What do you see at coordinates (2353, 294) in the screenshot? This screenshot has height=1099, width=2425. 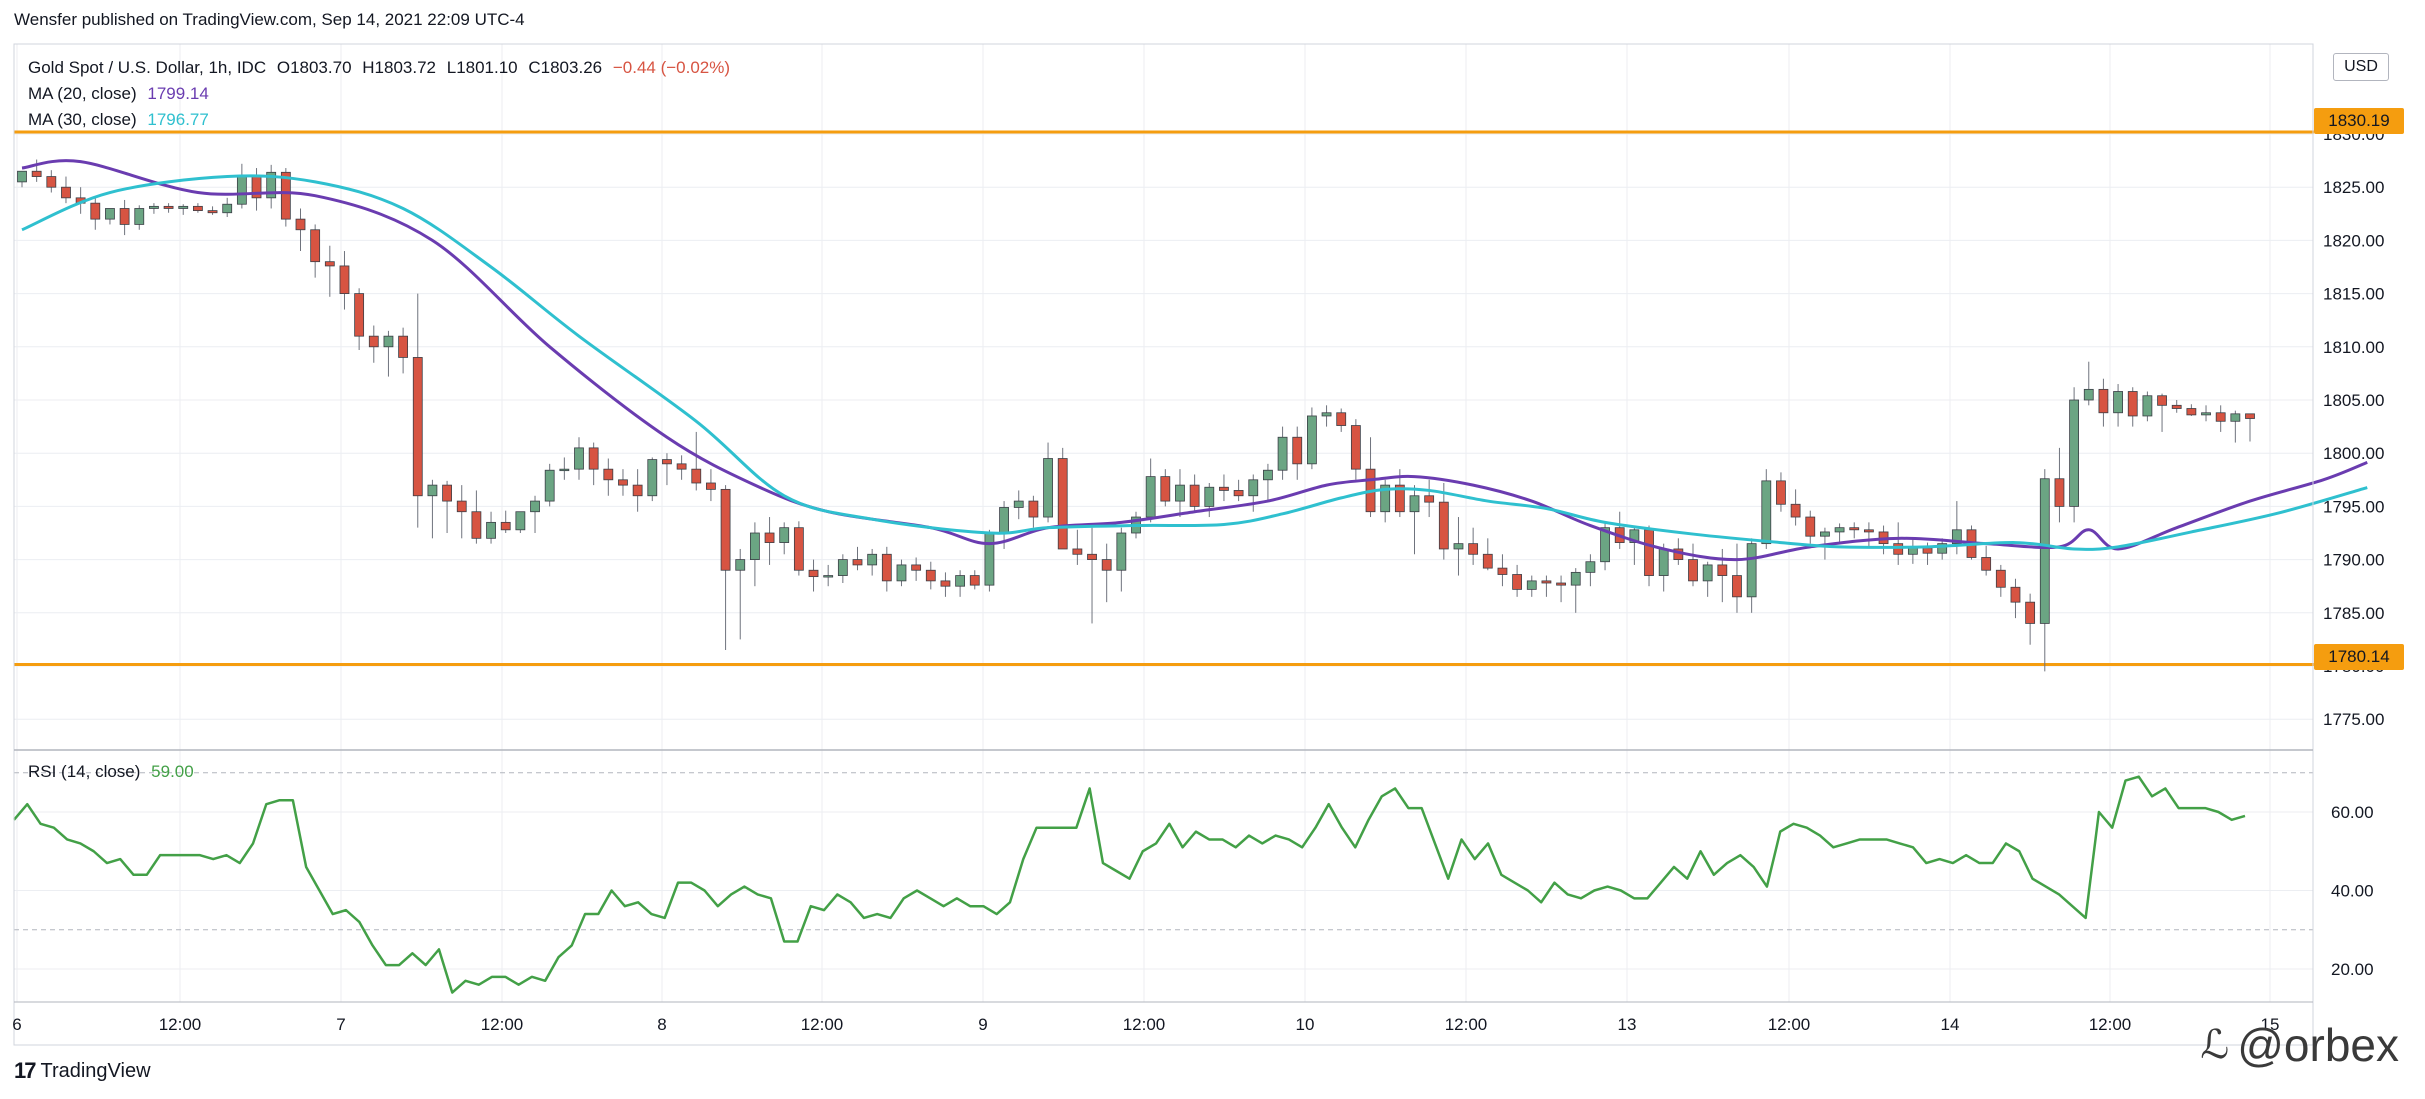 I see `price-tick-label: 1815.00` at bounding box center [2353, 294].